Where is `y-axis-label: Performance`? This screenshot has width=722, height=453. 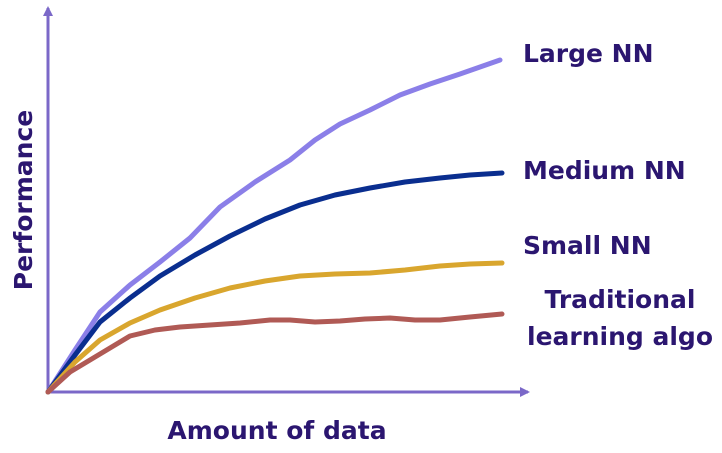
y-axis-label: Performance is located at coordinates (23, 200).